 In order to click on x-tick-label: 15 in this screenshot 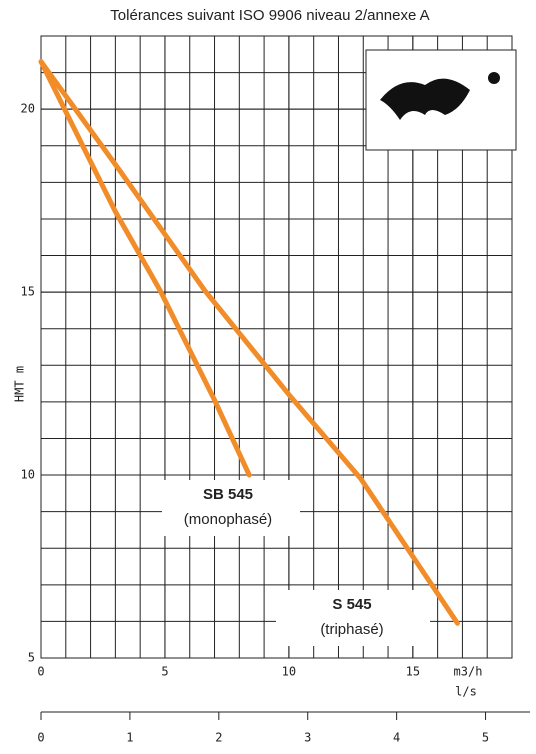, I will do `click(413, 672)`.